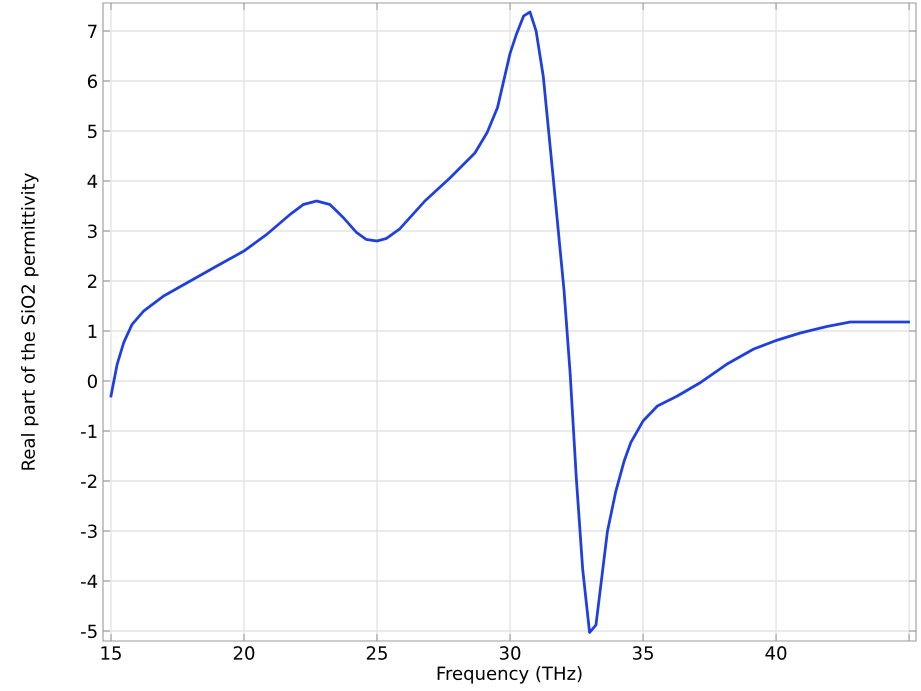 The width and height of the screenshot is (921, 691). Describe the element at coordinates (92, 81) in the screenshot. I see `y-tick-label: 6` at that location.